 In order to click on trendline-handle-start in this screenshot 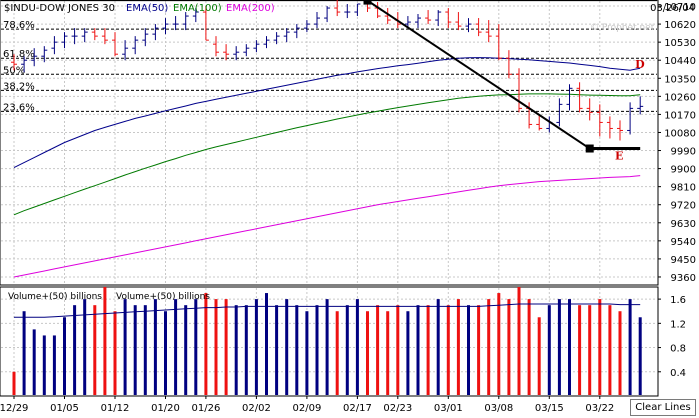, I will do `click(367, 2)`.